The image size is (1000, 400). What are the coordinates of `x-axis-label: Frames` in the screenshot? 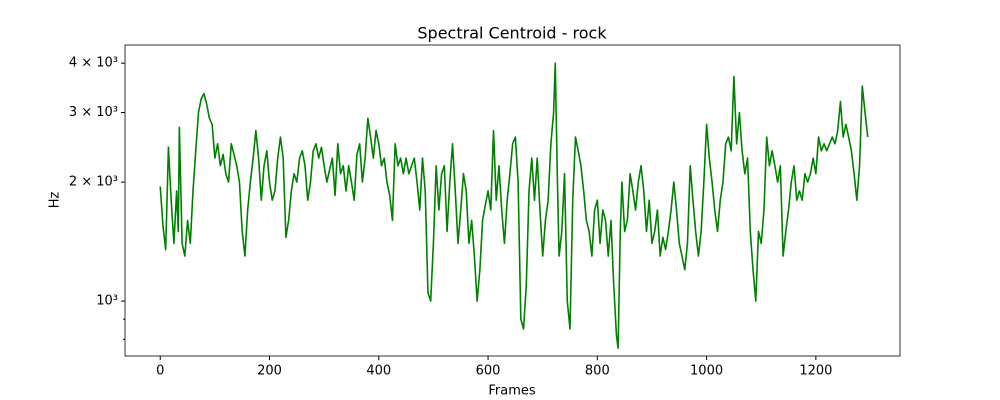 It's located at (512, 391).